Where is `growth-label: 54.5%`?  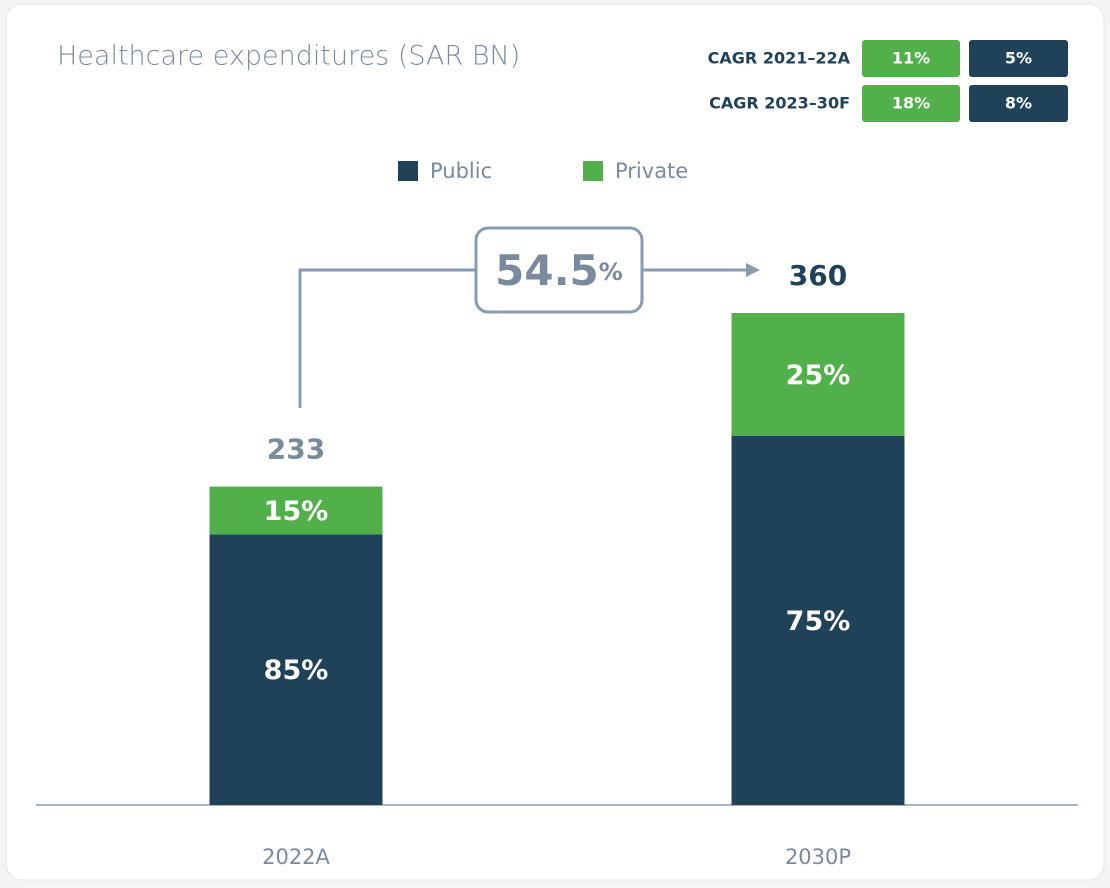
growth-label: 54.5% is located at coordinates (559, 270).